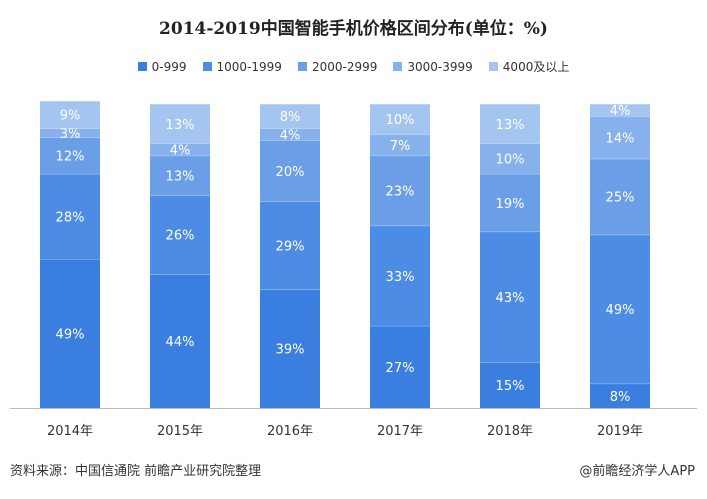  I want to click on chart-title: 2014-2019中国智能手机价格区间分布(单位：%), so click(353, 29).